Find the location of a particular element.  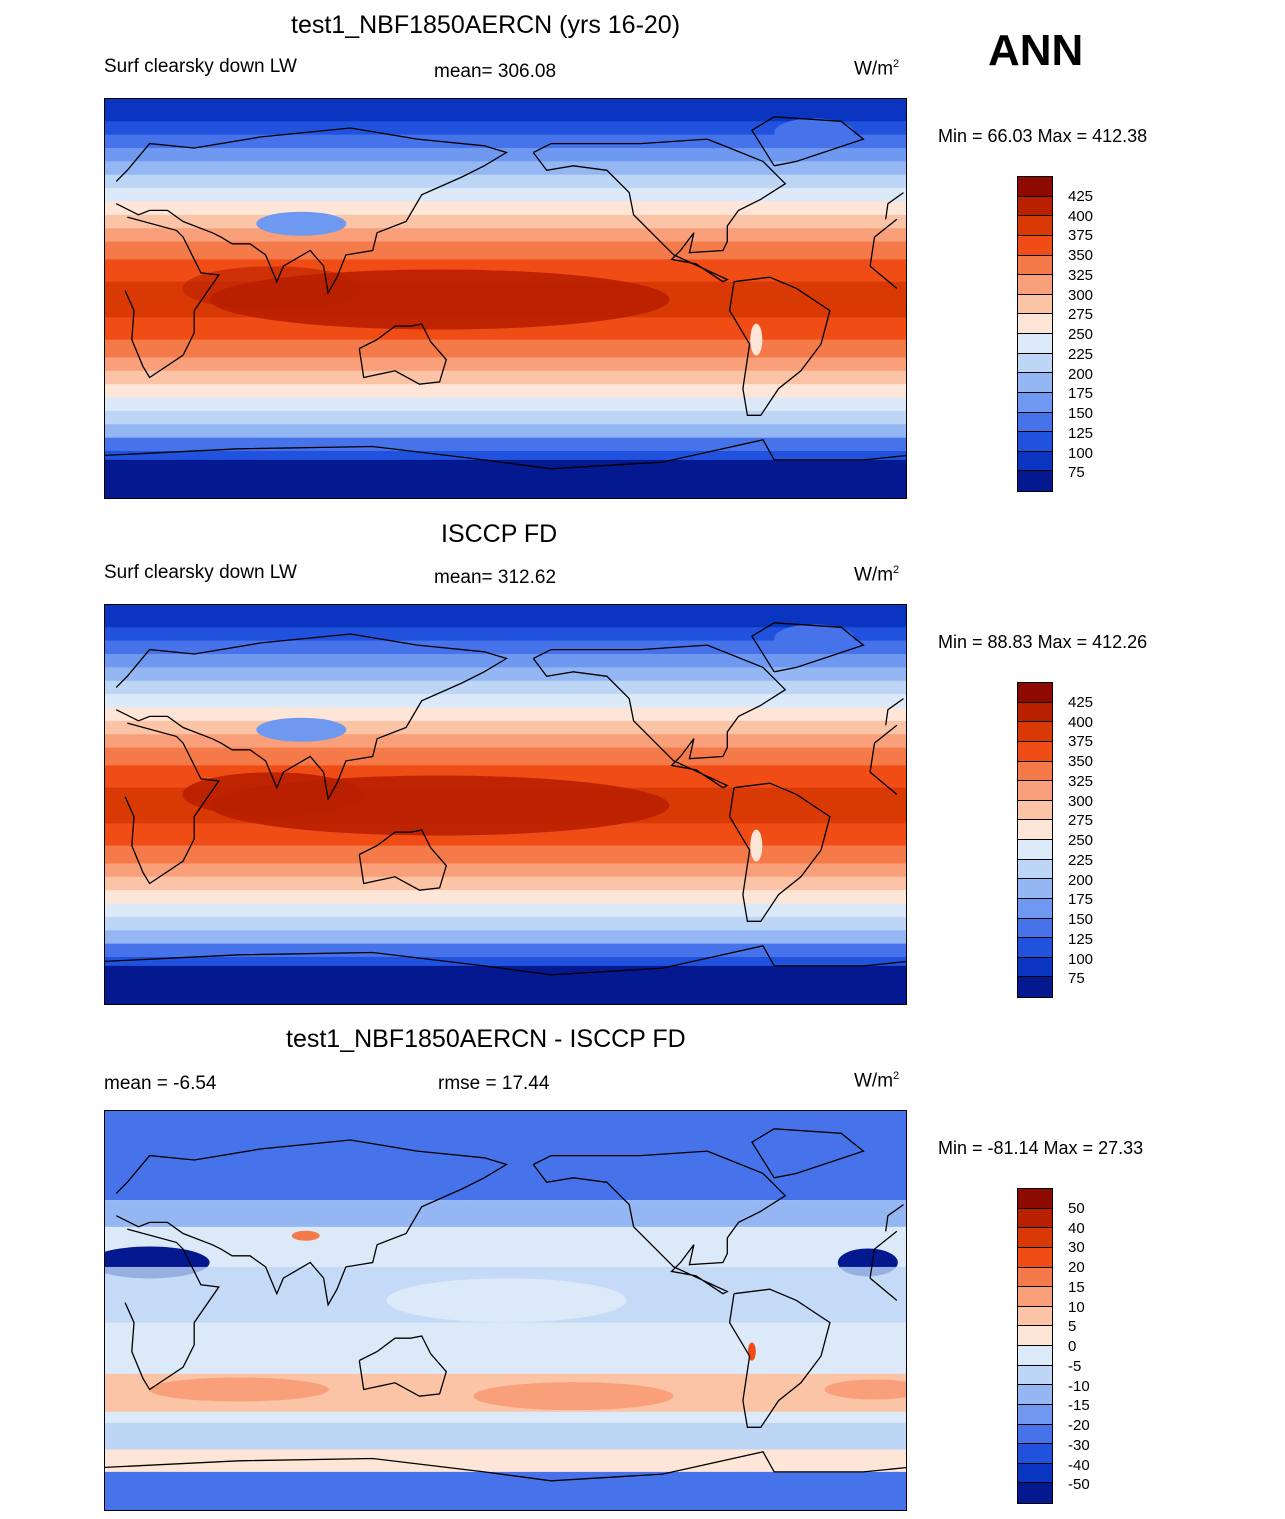

colorbar-tick-label: 175 is located at coordinates (1081, 394).